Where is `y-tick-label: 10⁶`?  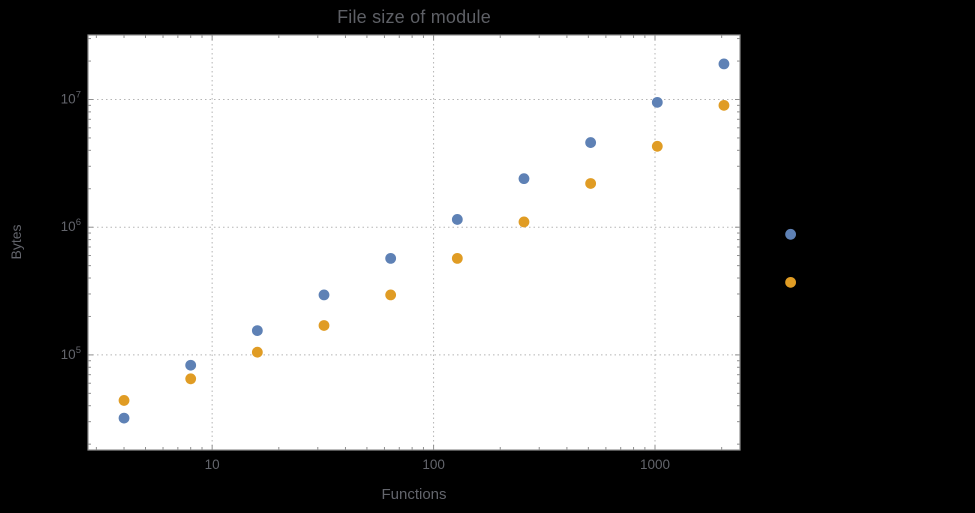
y-tick-label: 10⁶ is located at coordinates (71, 225).